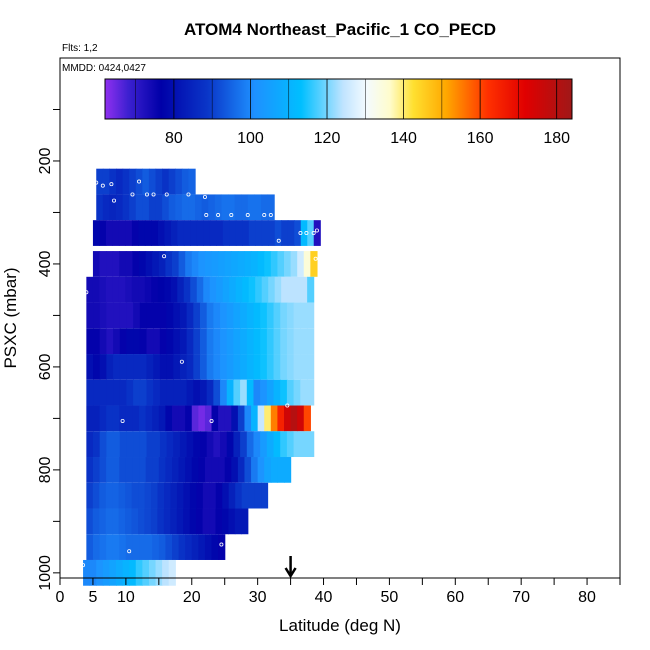 The height and width of the screenshot is (650, 650). Describe the element at coordinates (480, 138) in the screenshot. I see `colorbar-tick-label: 160` at that location.